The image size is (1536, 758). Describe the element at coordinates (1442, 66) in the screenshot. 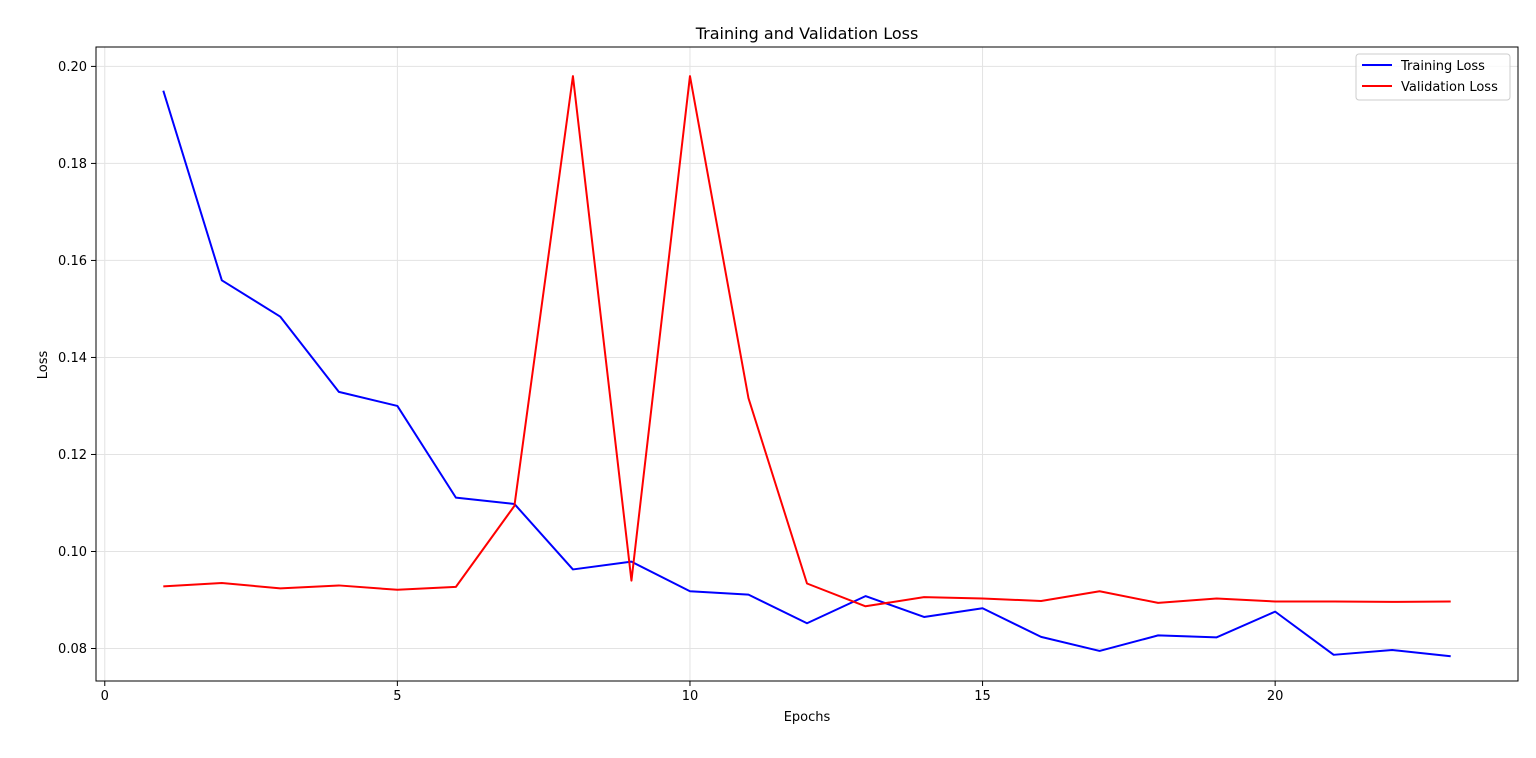

I see `legend-label-training-loss: Training Loss` at that location.